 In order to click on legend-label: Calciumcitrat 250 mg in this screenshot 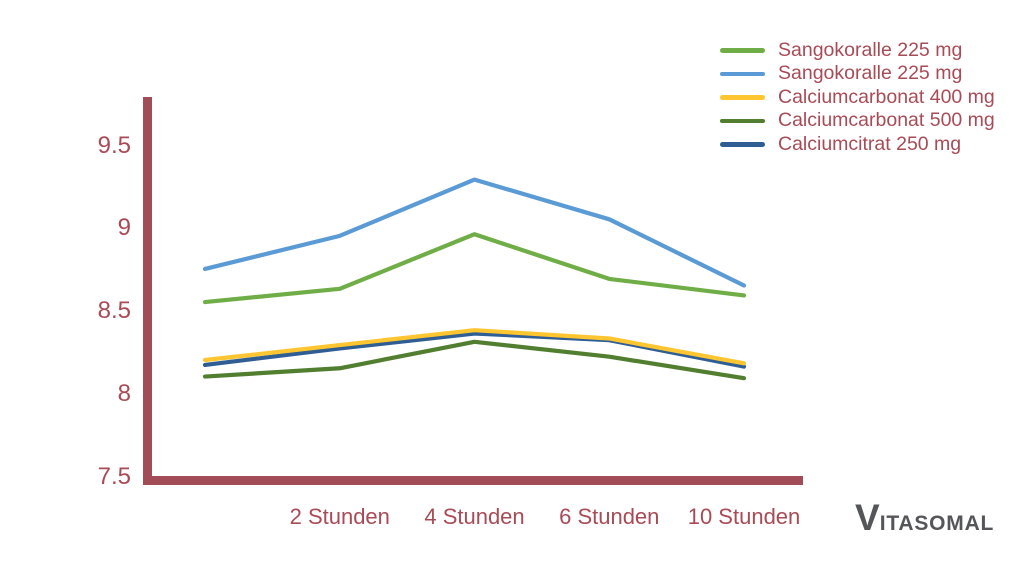, I will do `click(870, 143)`.